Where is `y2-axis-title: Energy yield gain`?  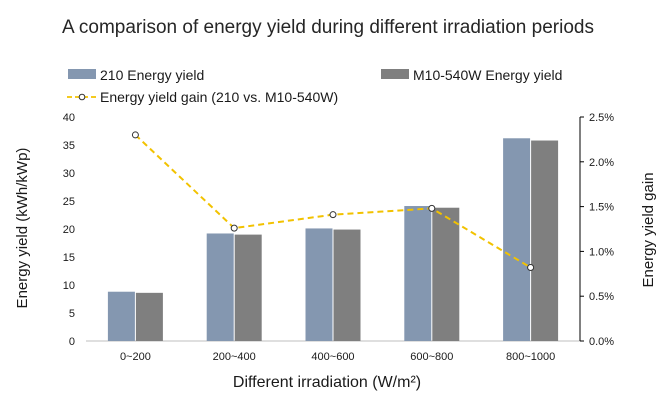
y2-axis-title: Energy yield gain is located at coordinates (648, 229).